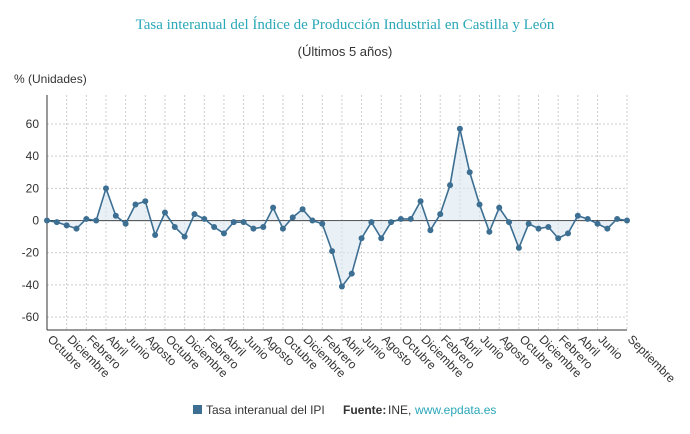 Image resolution: width=690 pixels, height=434 pixels. I want to click on y-tick-label: 40, so click(33, 156).